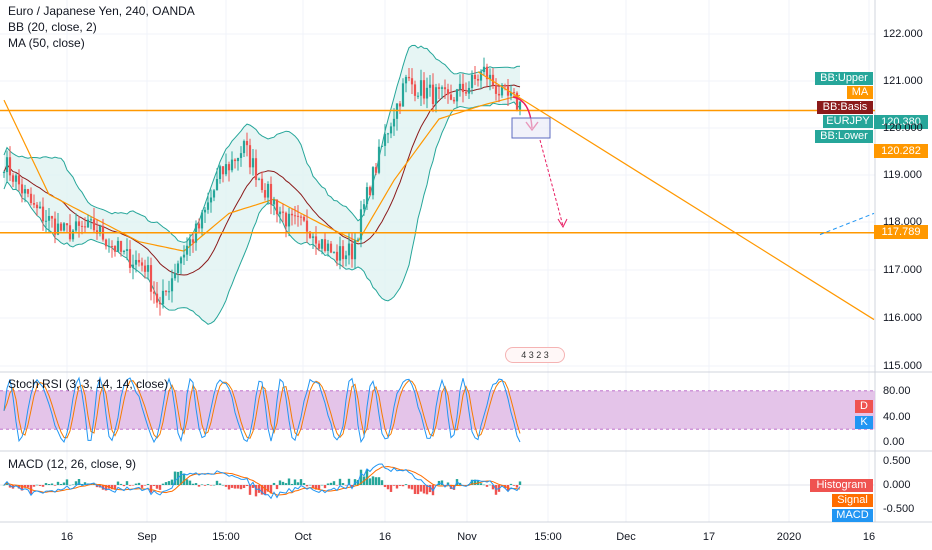 The image size is (932, 550). Describe the element at coordinates (46, 43) in the screenshot. I see `ma-indicator-label: MA (50, close)` at that location.